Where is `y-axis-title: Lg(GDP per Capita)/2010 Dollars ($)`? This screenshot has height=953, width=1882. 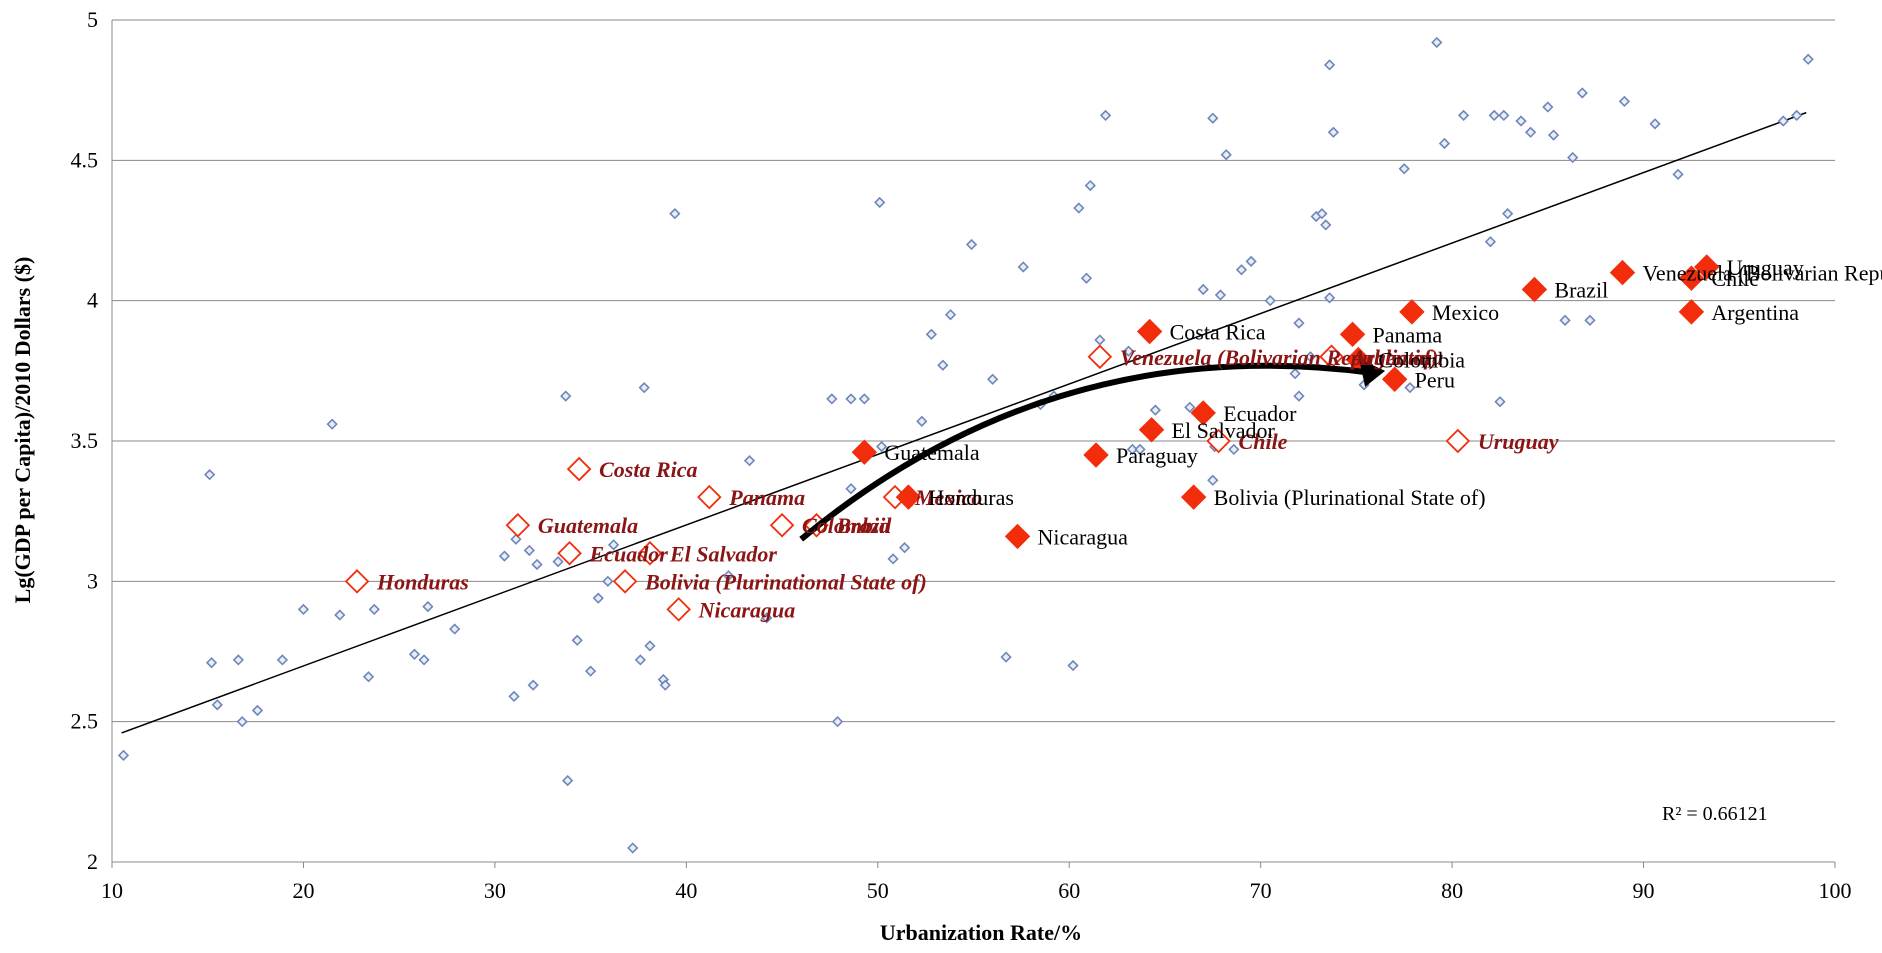 y-axis-title: Lg(GDP per Capita)/2010 Dollars ($) is located at coordinates (22, 430).